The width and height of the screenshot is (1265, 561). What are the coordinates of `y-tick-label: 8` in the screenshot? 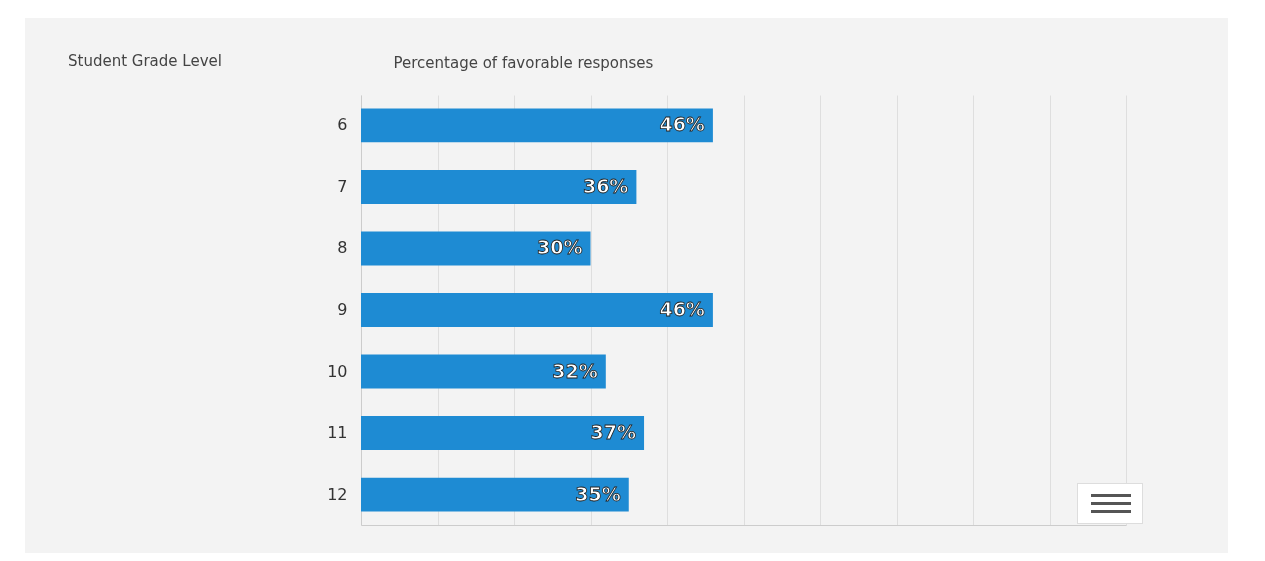 It's located at (342, 248).